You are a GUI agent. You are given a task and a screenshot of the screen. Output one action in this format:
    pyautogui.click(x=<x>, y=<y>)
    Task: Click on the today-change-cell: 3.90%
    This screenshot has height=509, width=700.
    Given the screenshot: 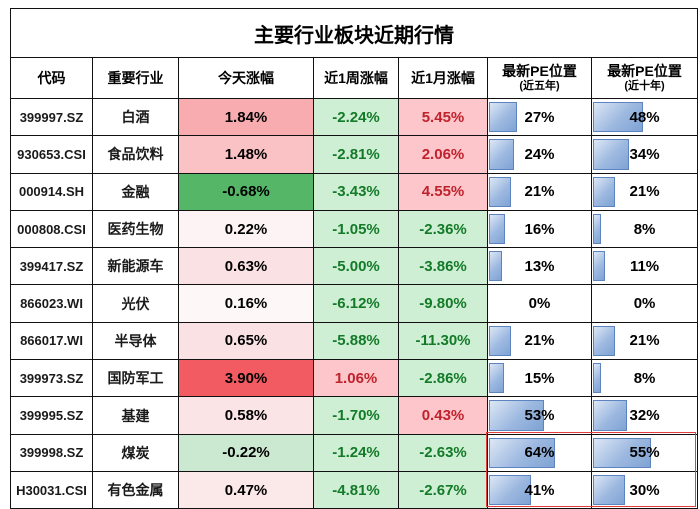 What is the action you would take?
    pyautogui.click(x=246, y=378)
    